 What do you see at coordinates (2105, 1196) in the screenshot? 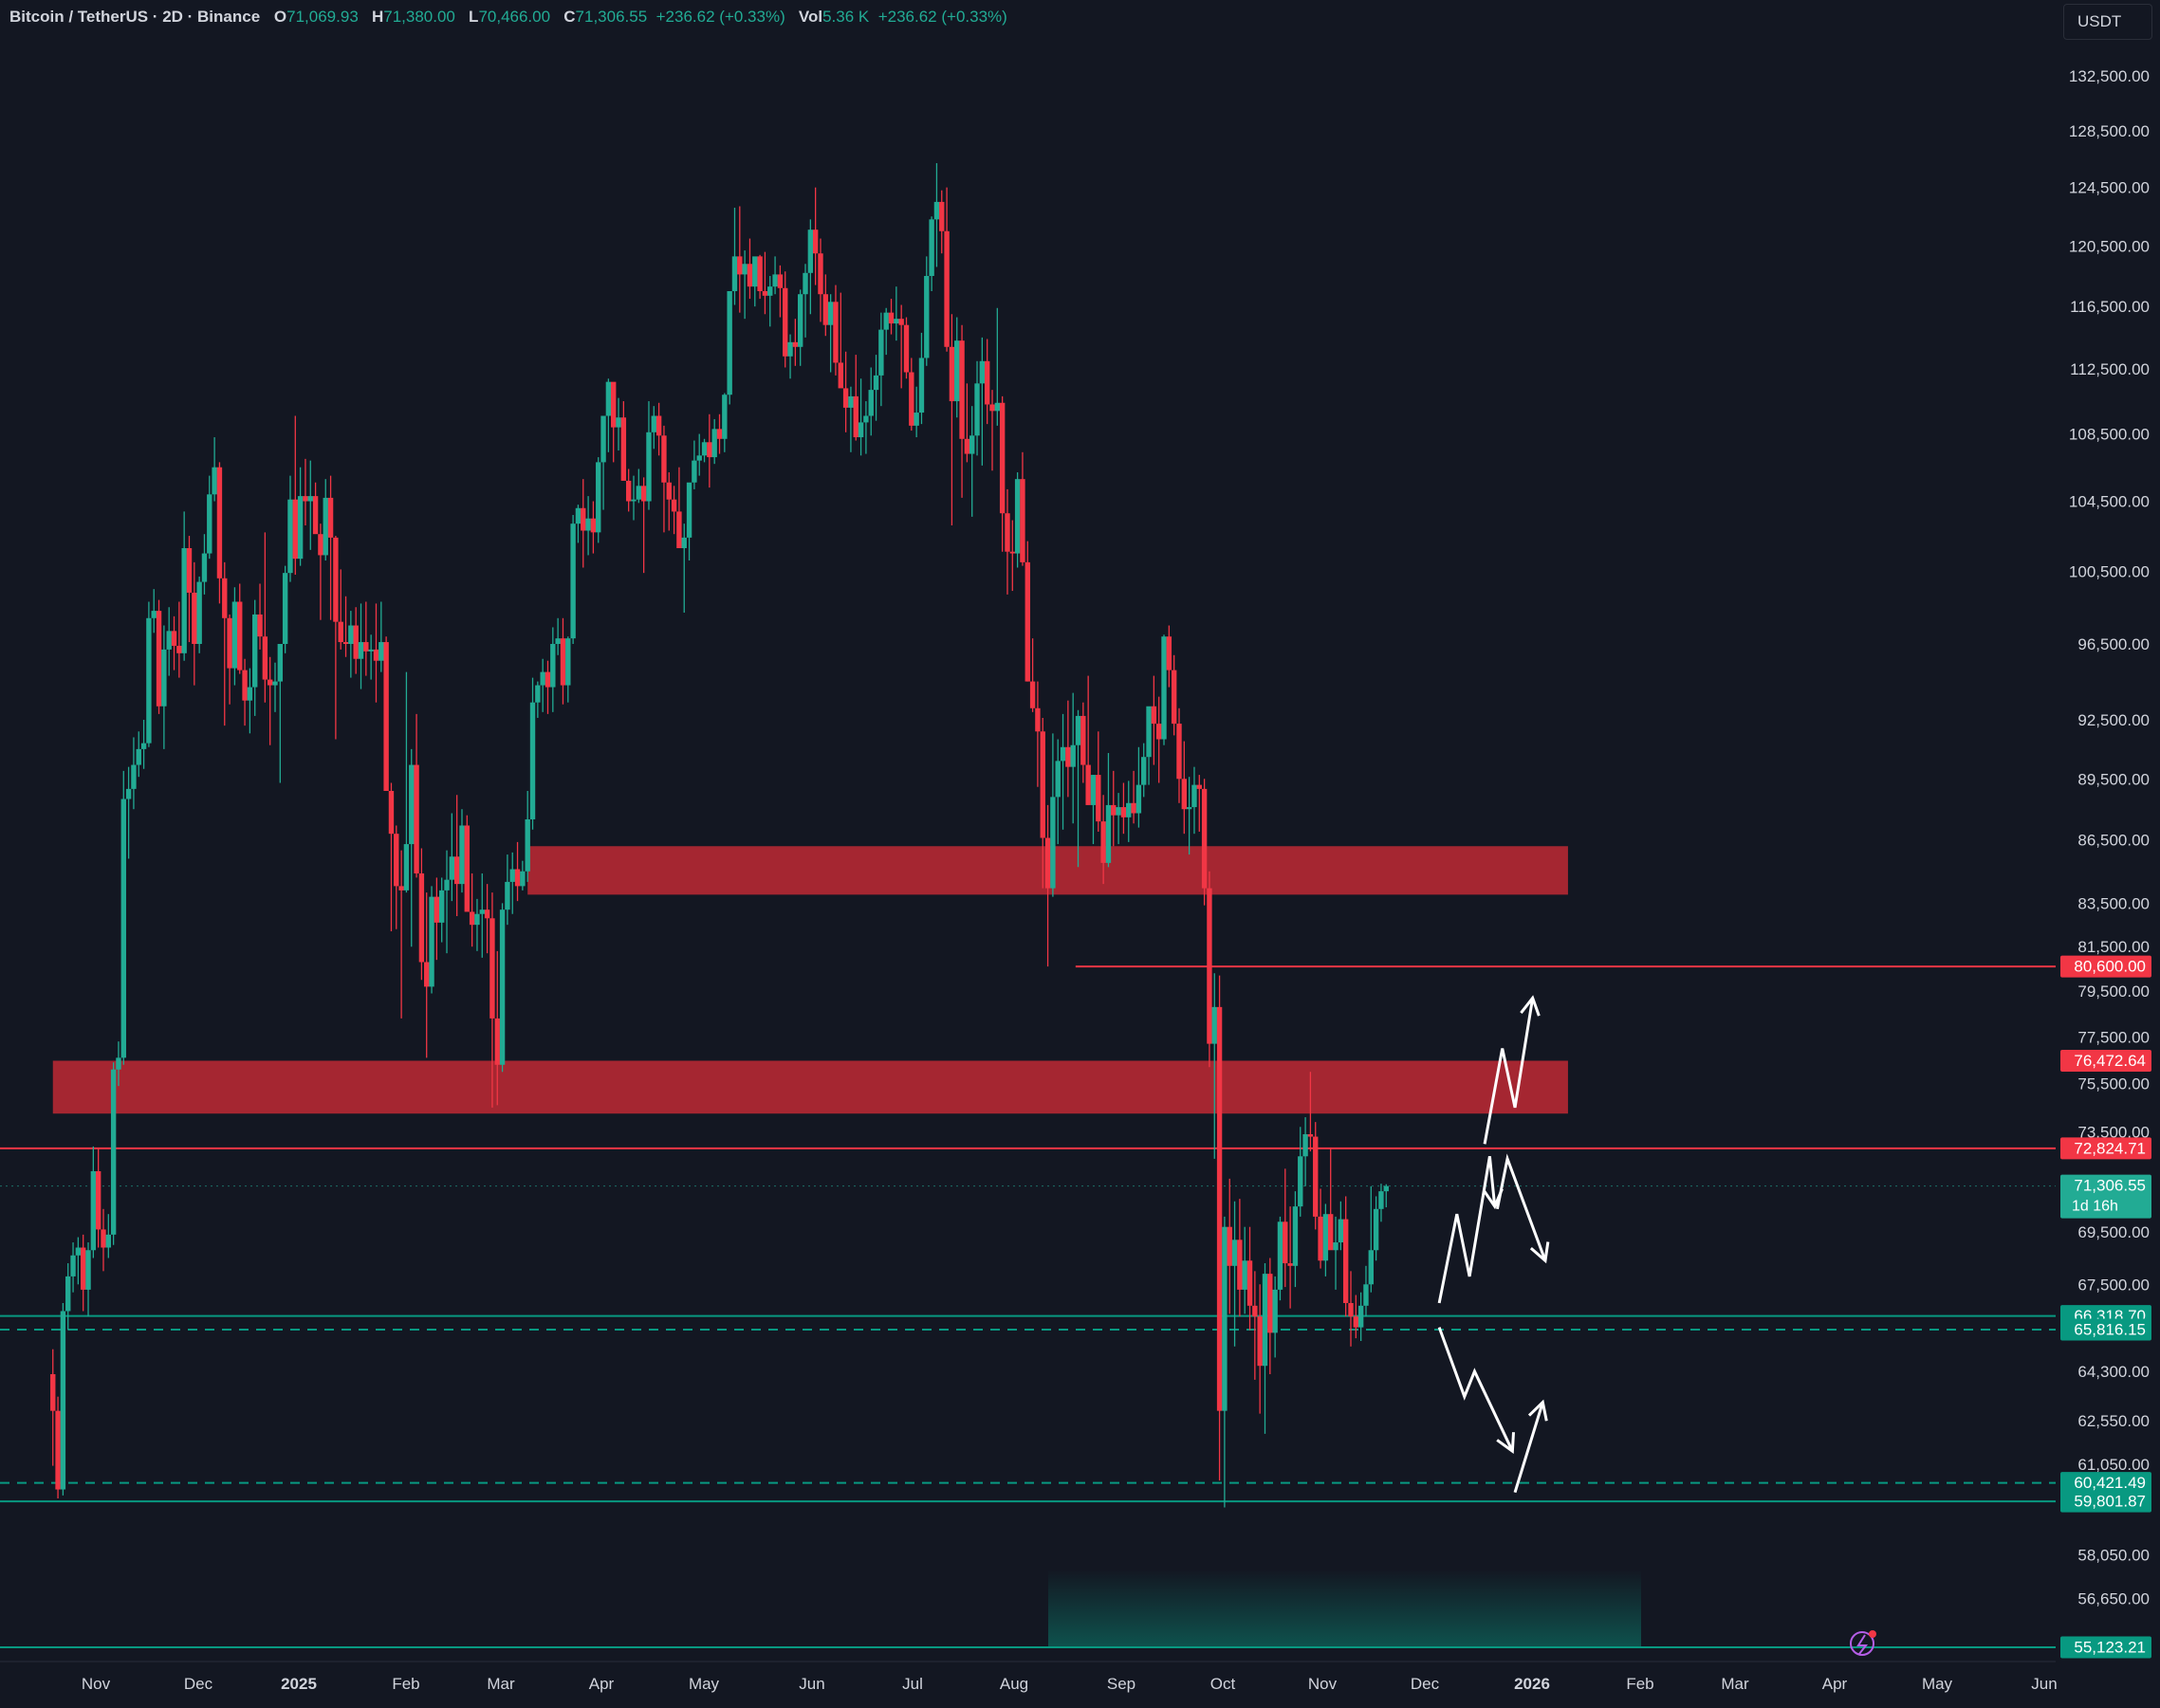
I see `last-price-tag: 71,306.55 1d 16h` at bounding box center [2105, 1196].